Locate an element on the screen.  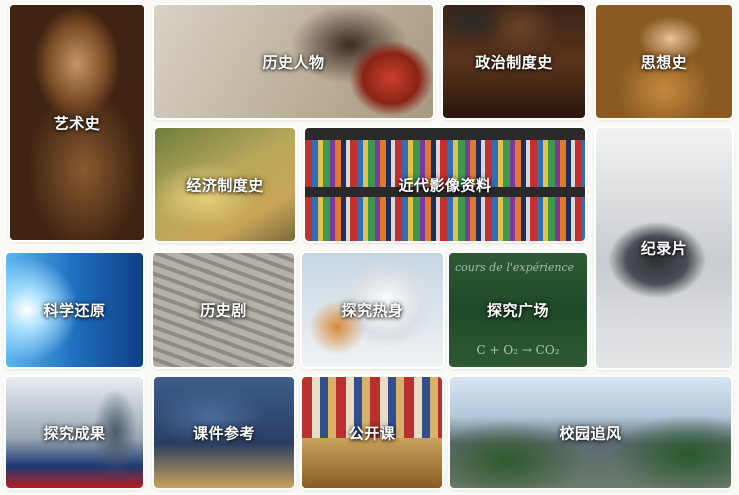
tile-thought-history: 思想史 is located at coordinates (664, 61).